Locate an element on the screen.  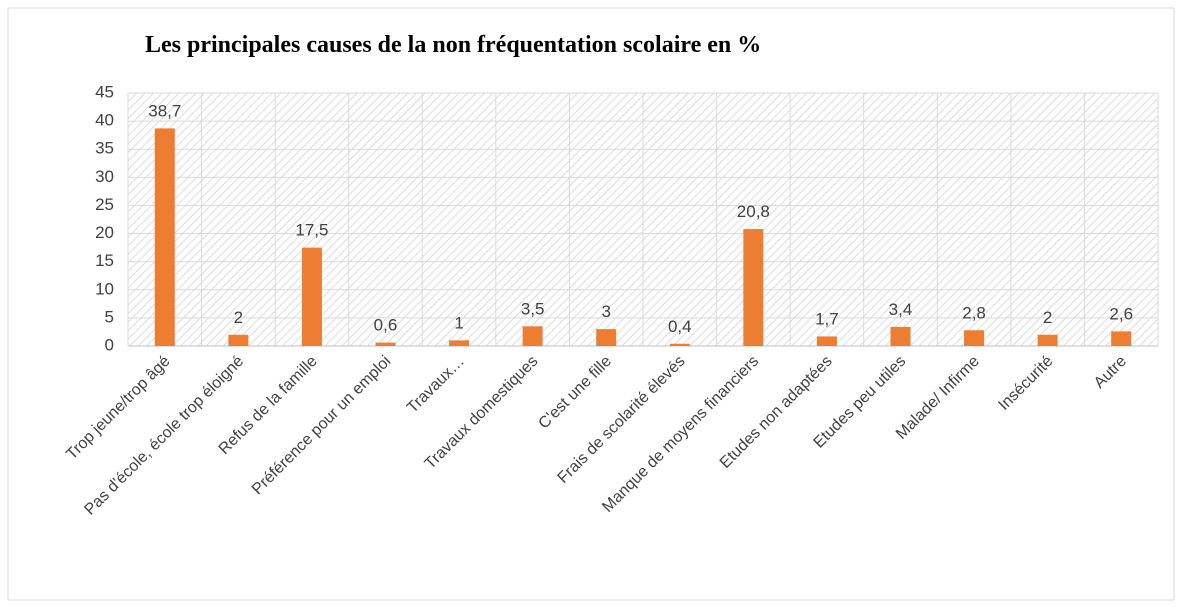
y-tick-label: 45 is located at coordinates (104, 91).